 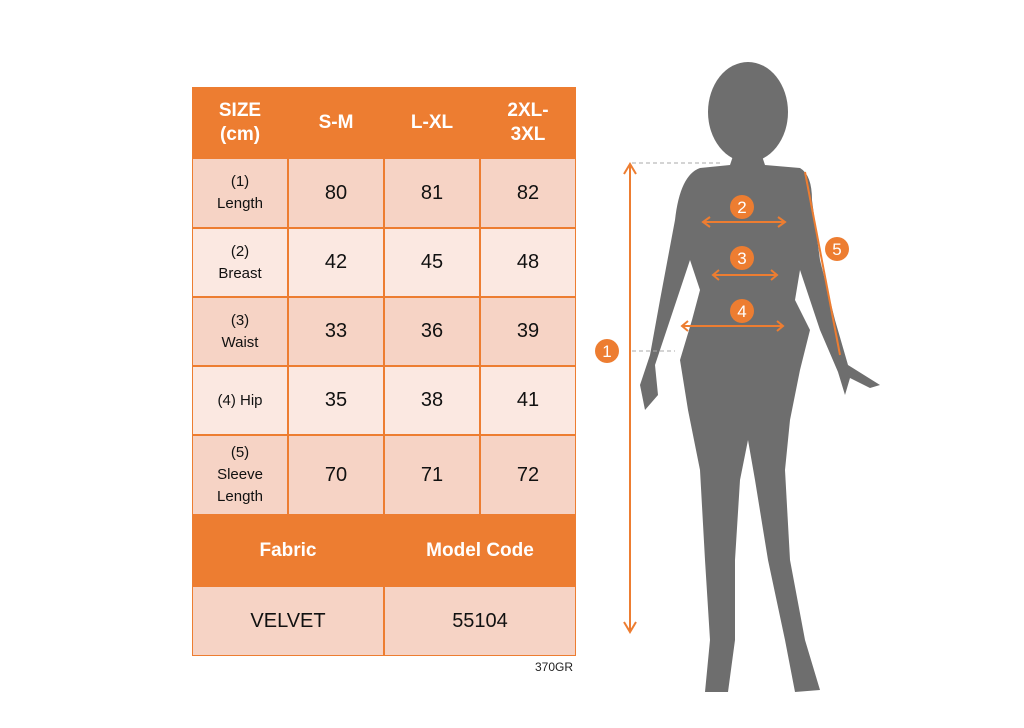 What do you see at coordinates (432, 331) in the screenshot?
I see `measurement-value: 36` at bounding box center [432, 331].